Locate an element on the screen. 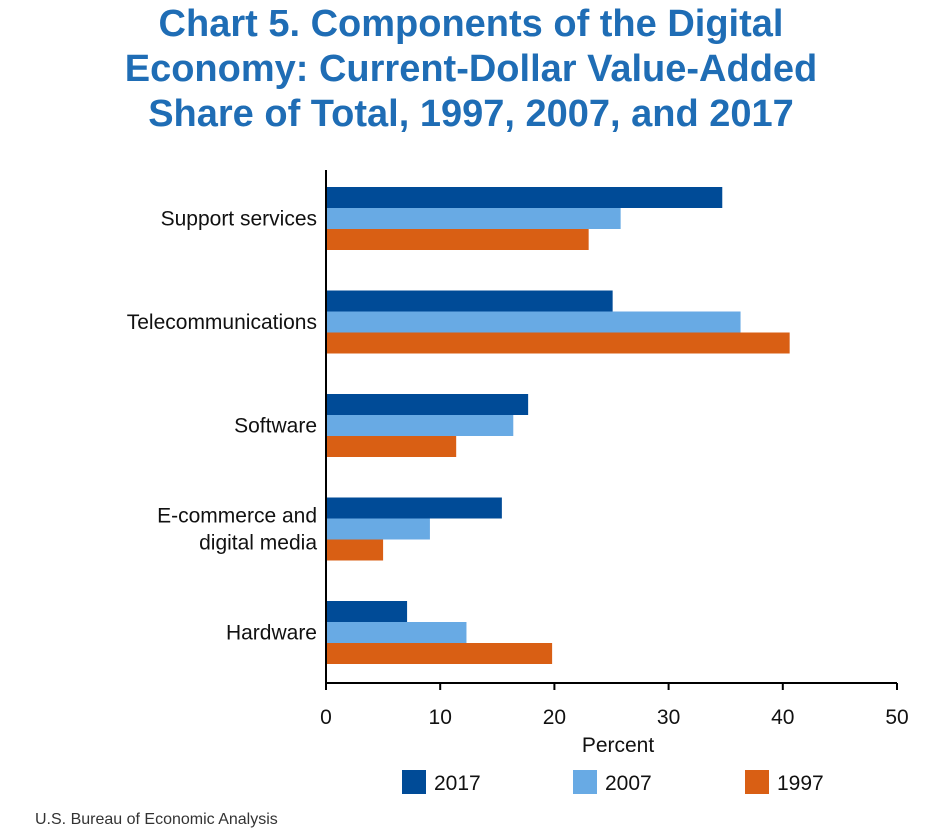 The width and height of the screenshot is (942, 834). chart-title-line: Economy: Current-Dollar Value-Added is located at coordinates (471, 69).